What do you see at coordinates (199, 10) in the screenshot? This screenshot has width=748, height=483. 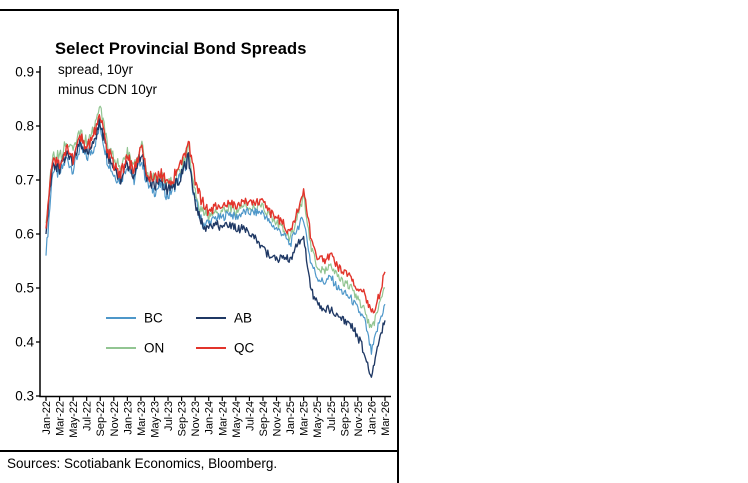 I see `panel-border-top` at bounding box center [199, 10].